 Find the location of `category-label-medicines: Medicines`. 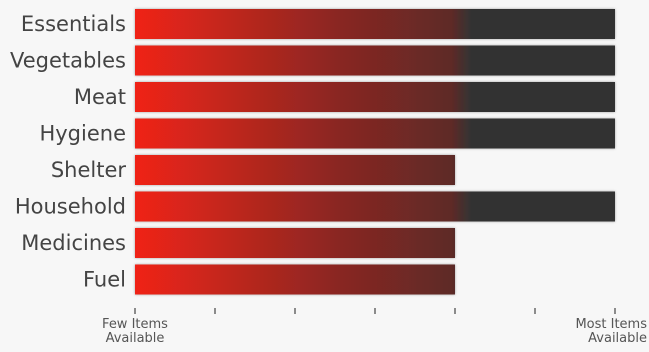

category-label-medicines: Medicines is located at coordinates (73, 243).